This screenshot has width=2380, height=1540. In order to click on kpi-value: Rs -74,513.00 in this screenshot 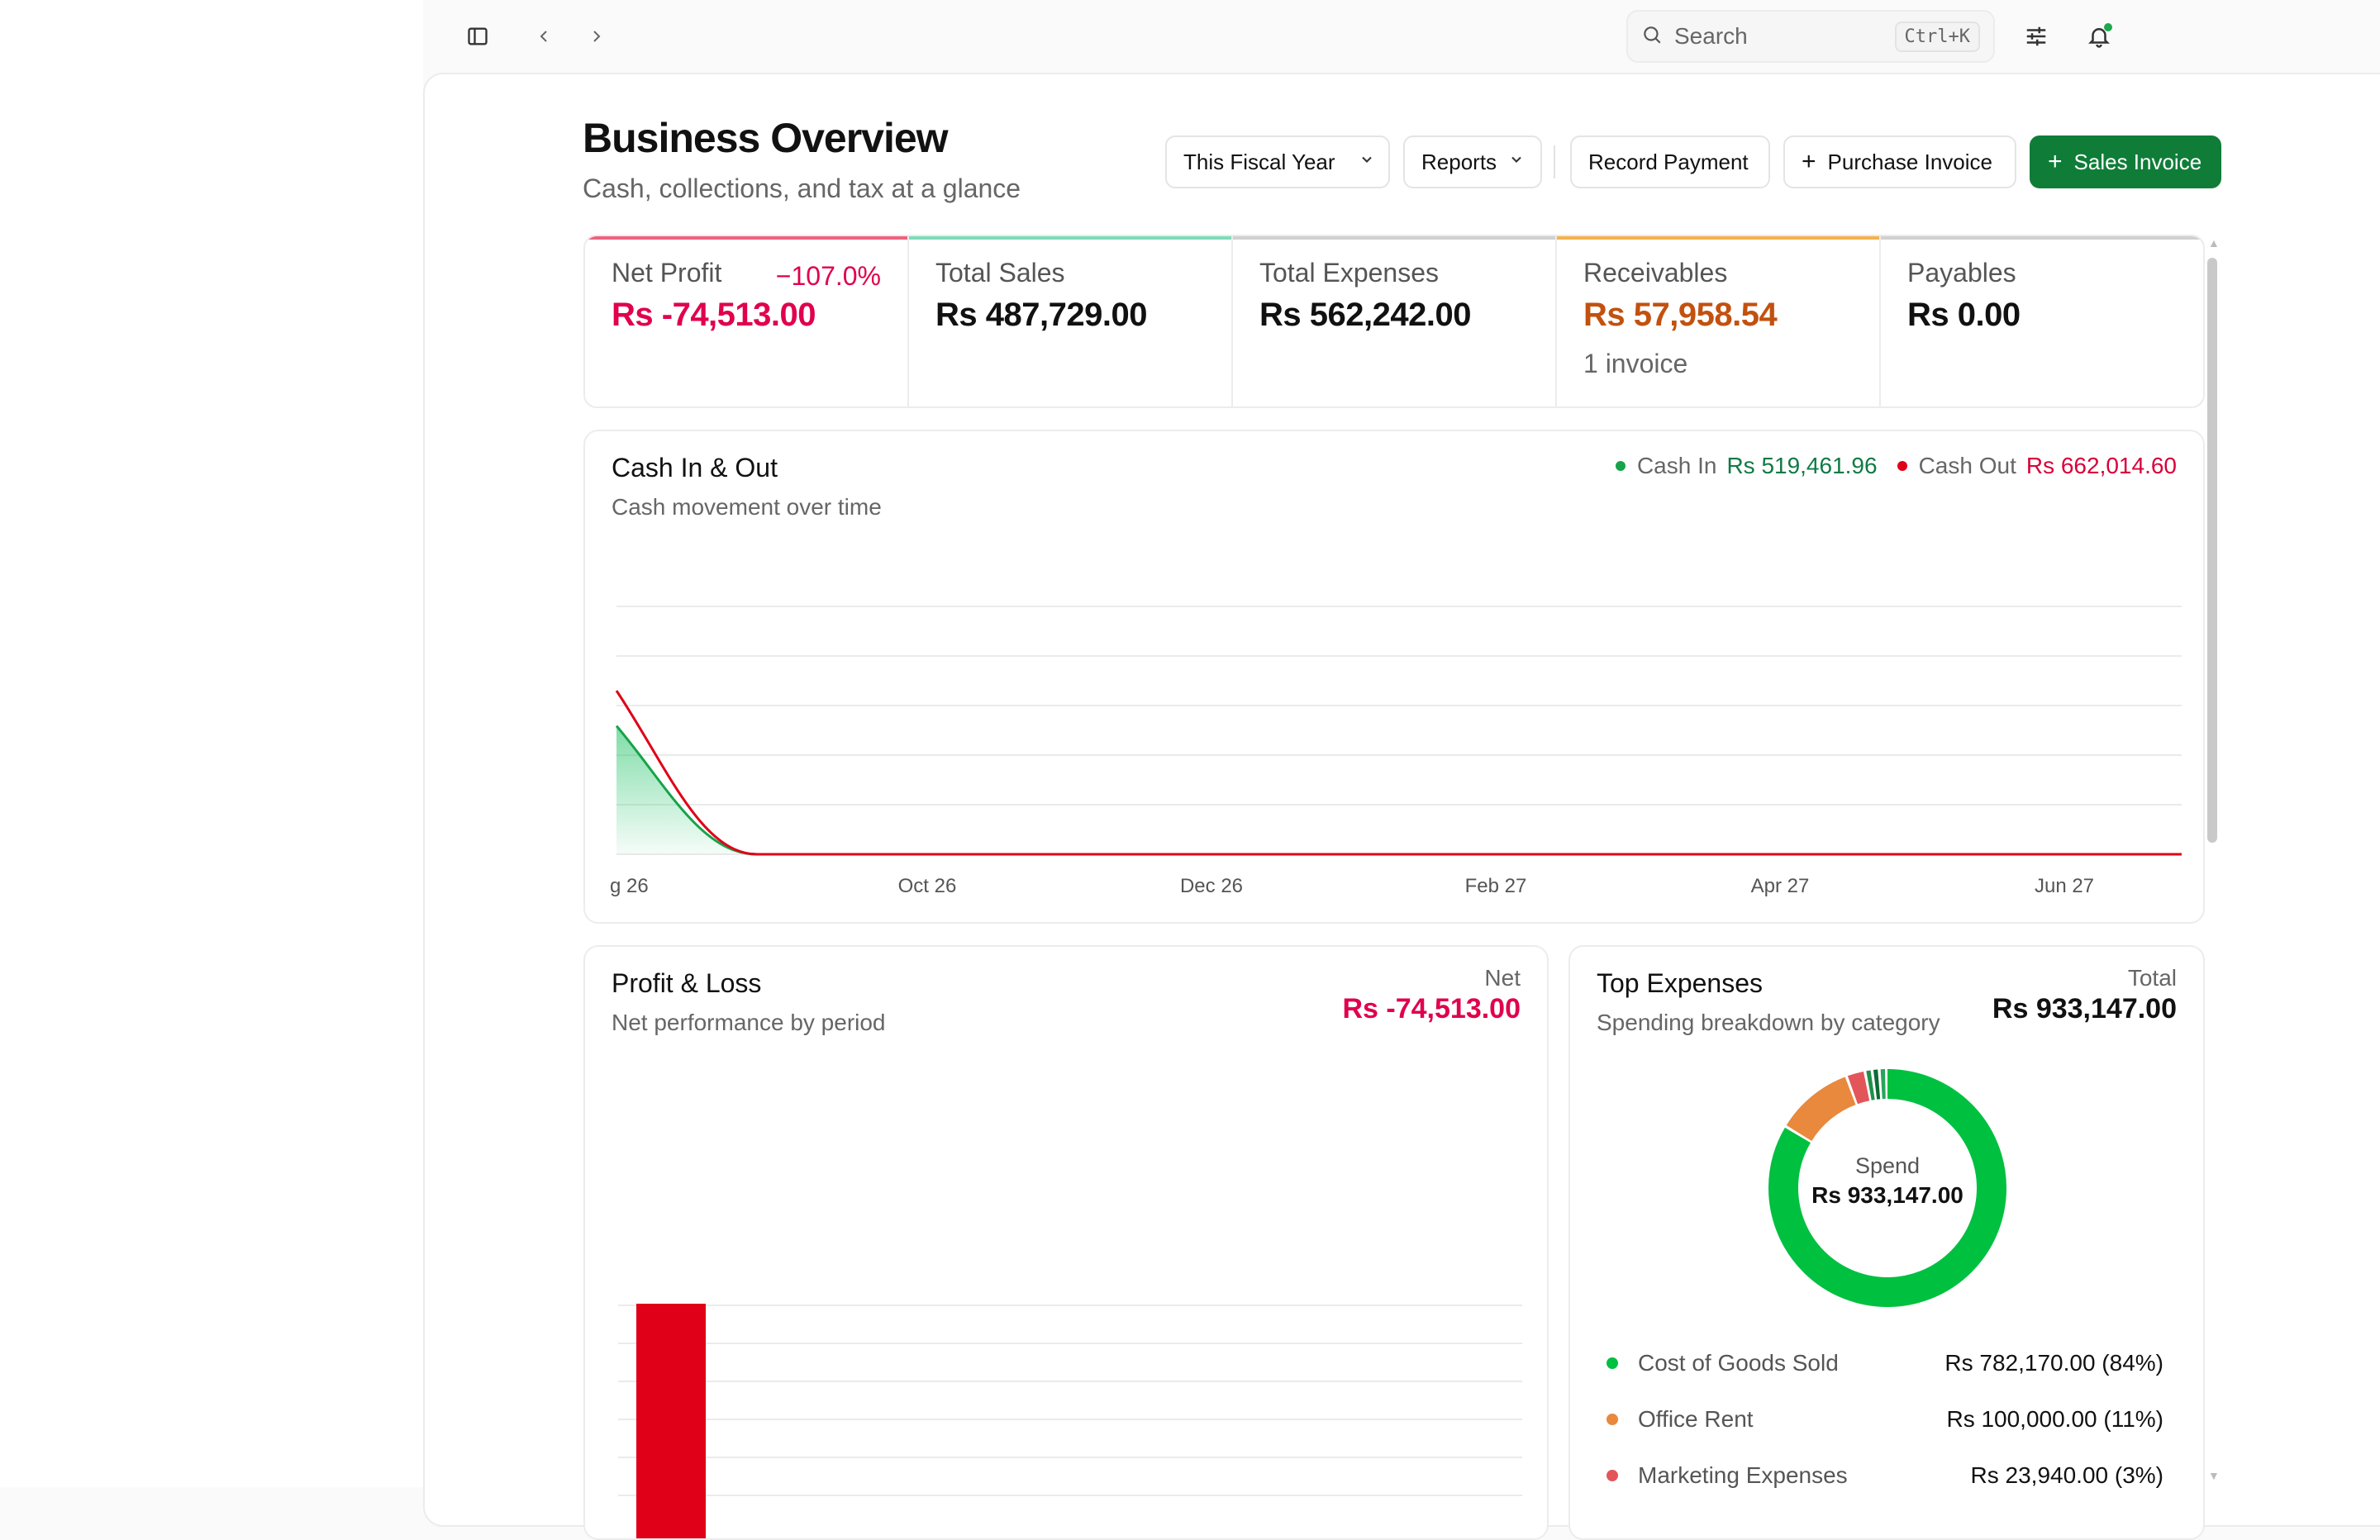, I will do `click(714, 315)`.